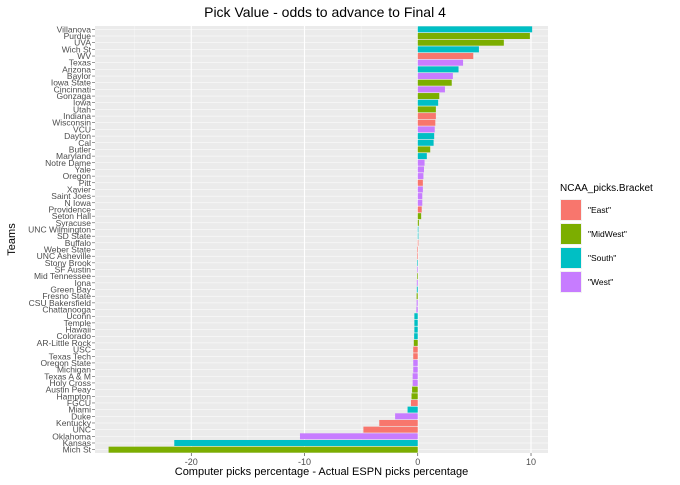  I want to click on team-label: Mich St, so click(77, 450).